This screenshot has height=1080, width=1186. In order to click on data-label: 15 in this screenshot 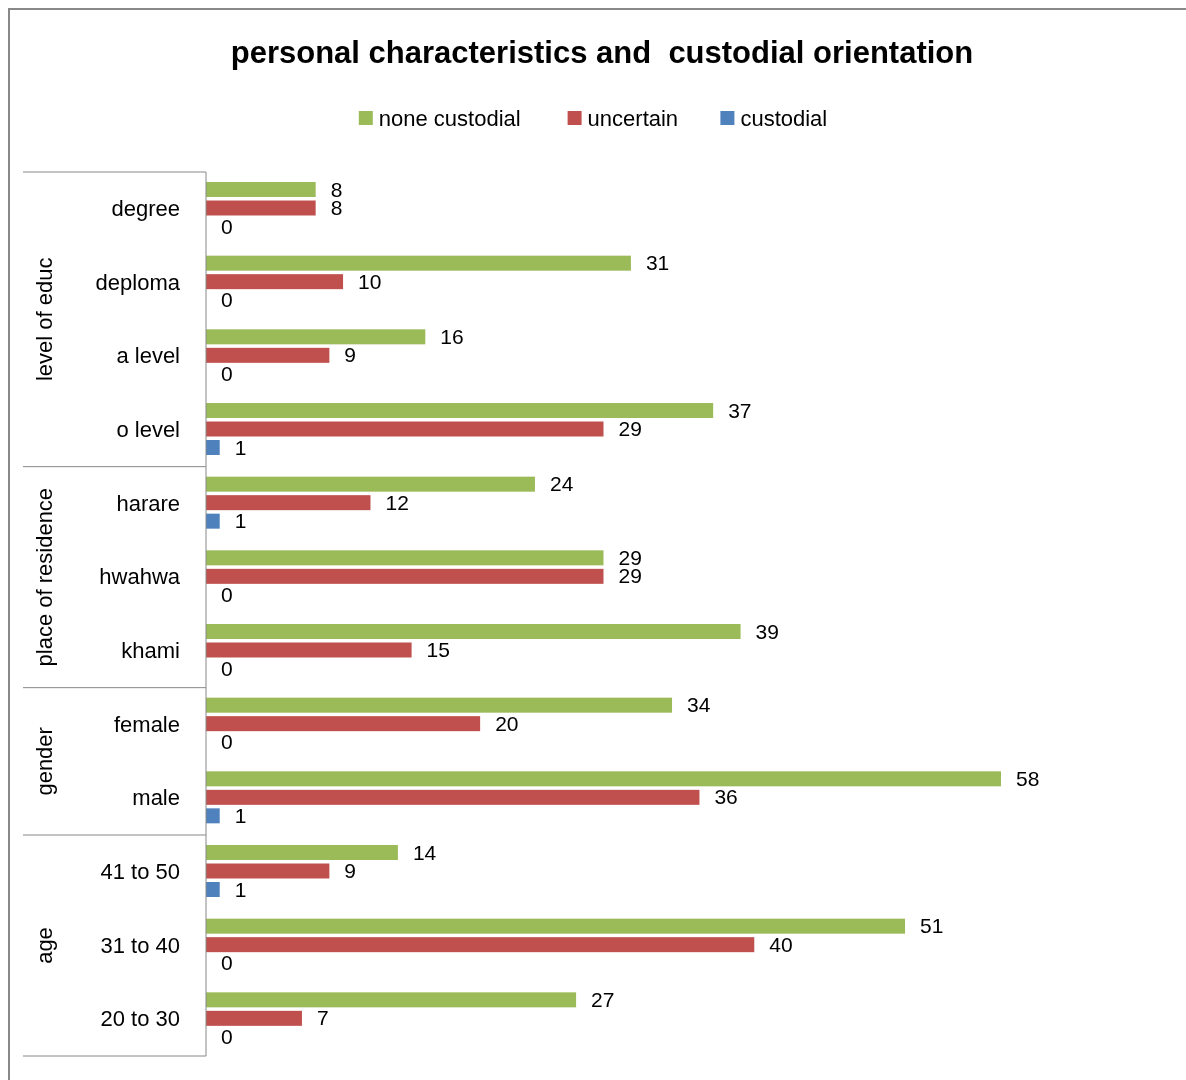, I will do `click(438, 649)`.